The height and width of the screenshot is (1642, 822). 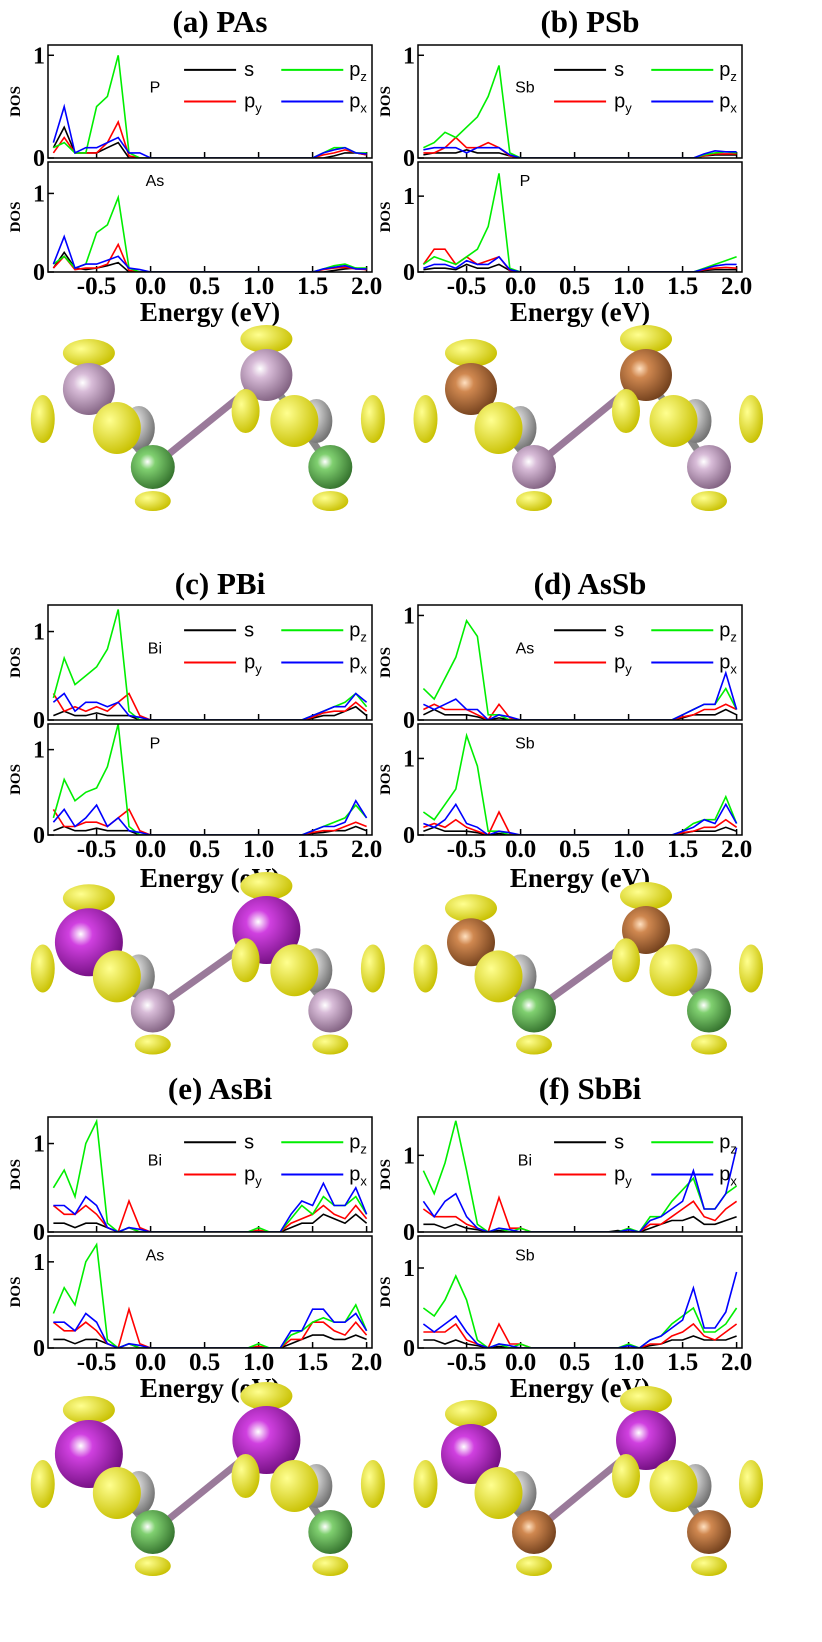 I want to click on legend-label: s, so click(x=249, y=630).